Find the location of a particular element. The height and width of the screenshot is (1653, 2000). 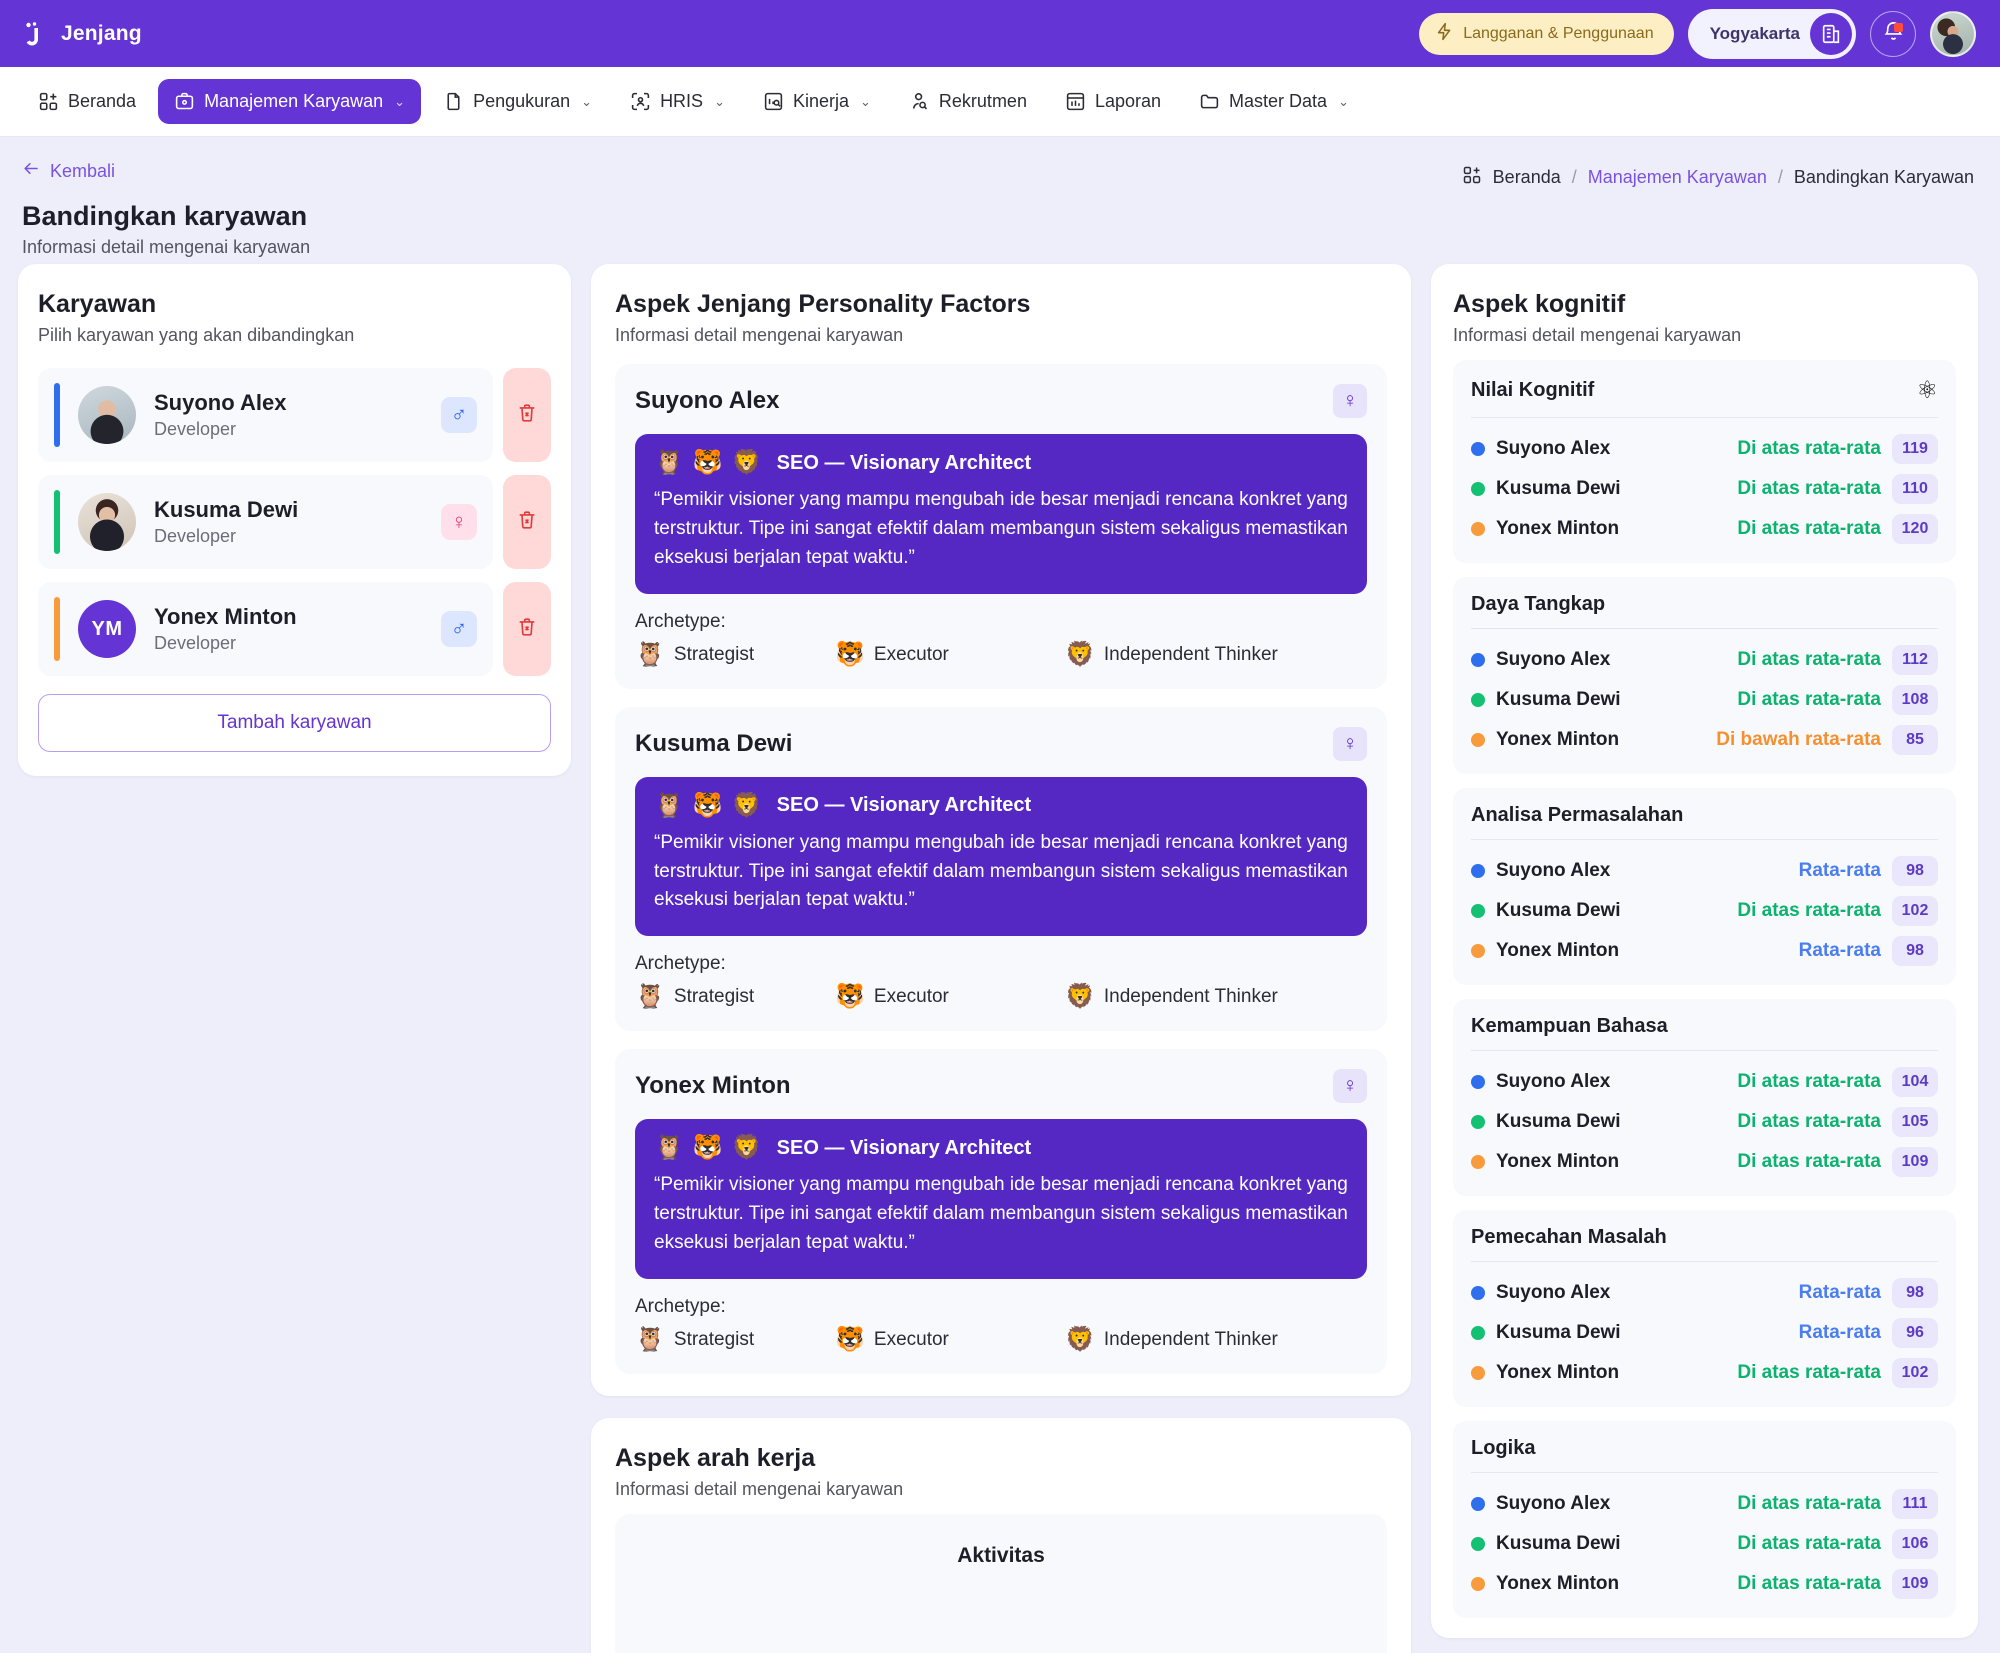

nav-item-pengukuran: Pengukuran ⌄ is located at coordinates (517, 101).